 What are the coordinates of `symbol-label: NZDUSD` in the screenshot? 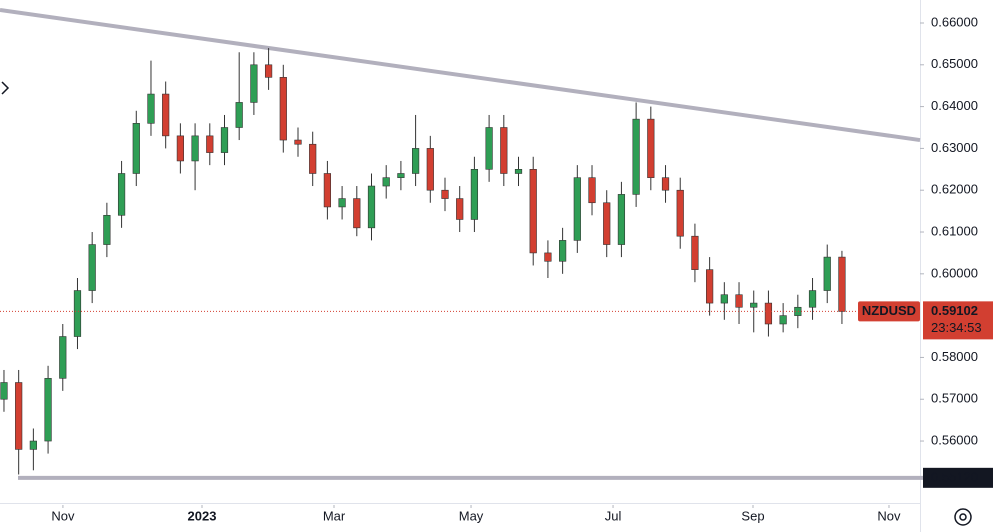 It's located at (889, 310).